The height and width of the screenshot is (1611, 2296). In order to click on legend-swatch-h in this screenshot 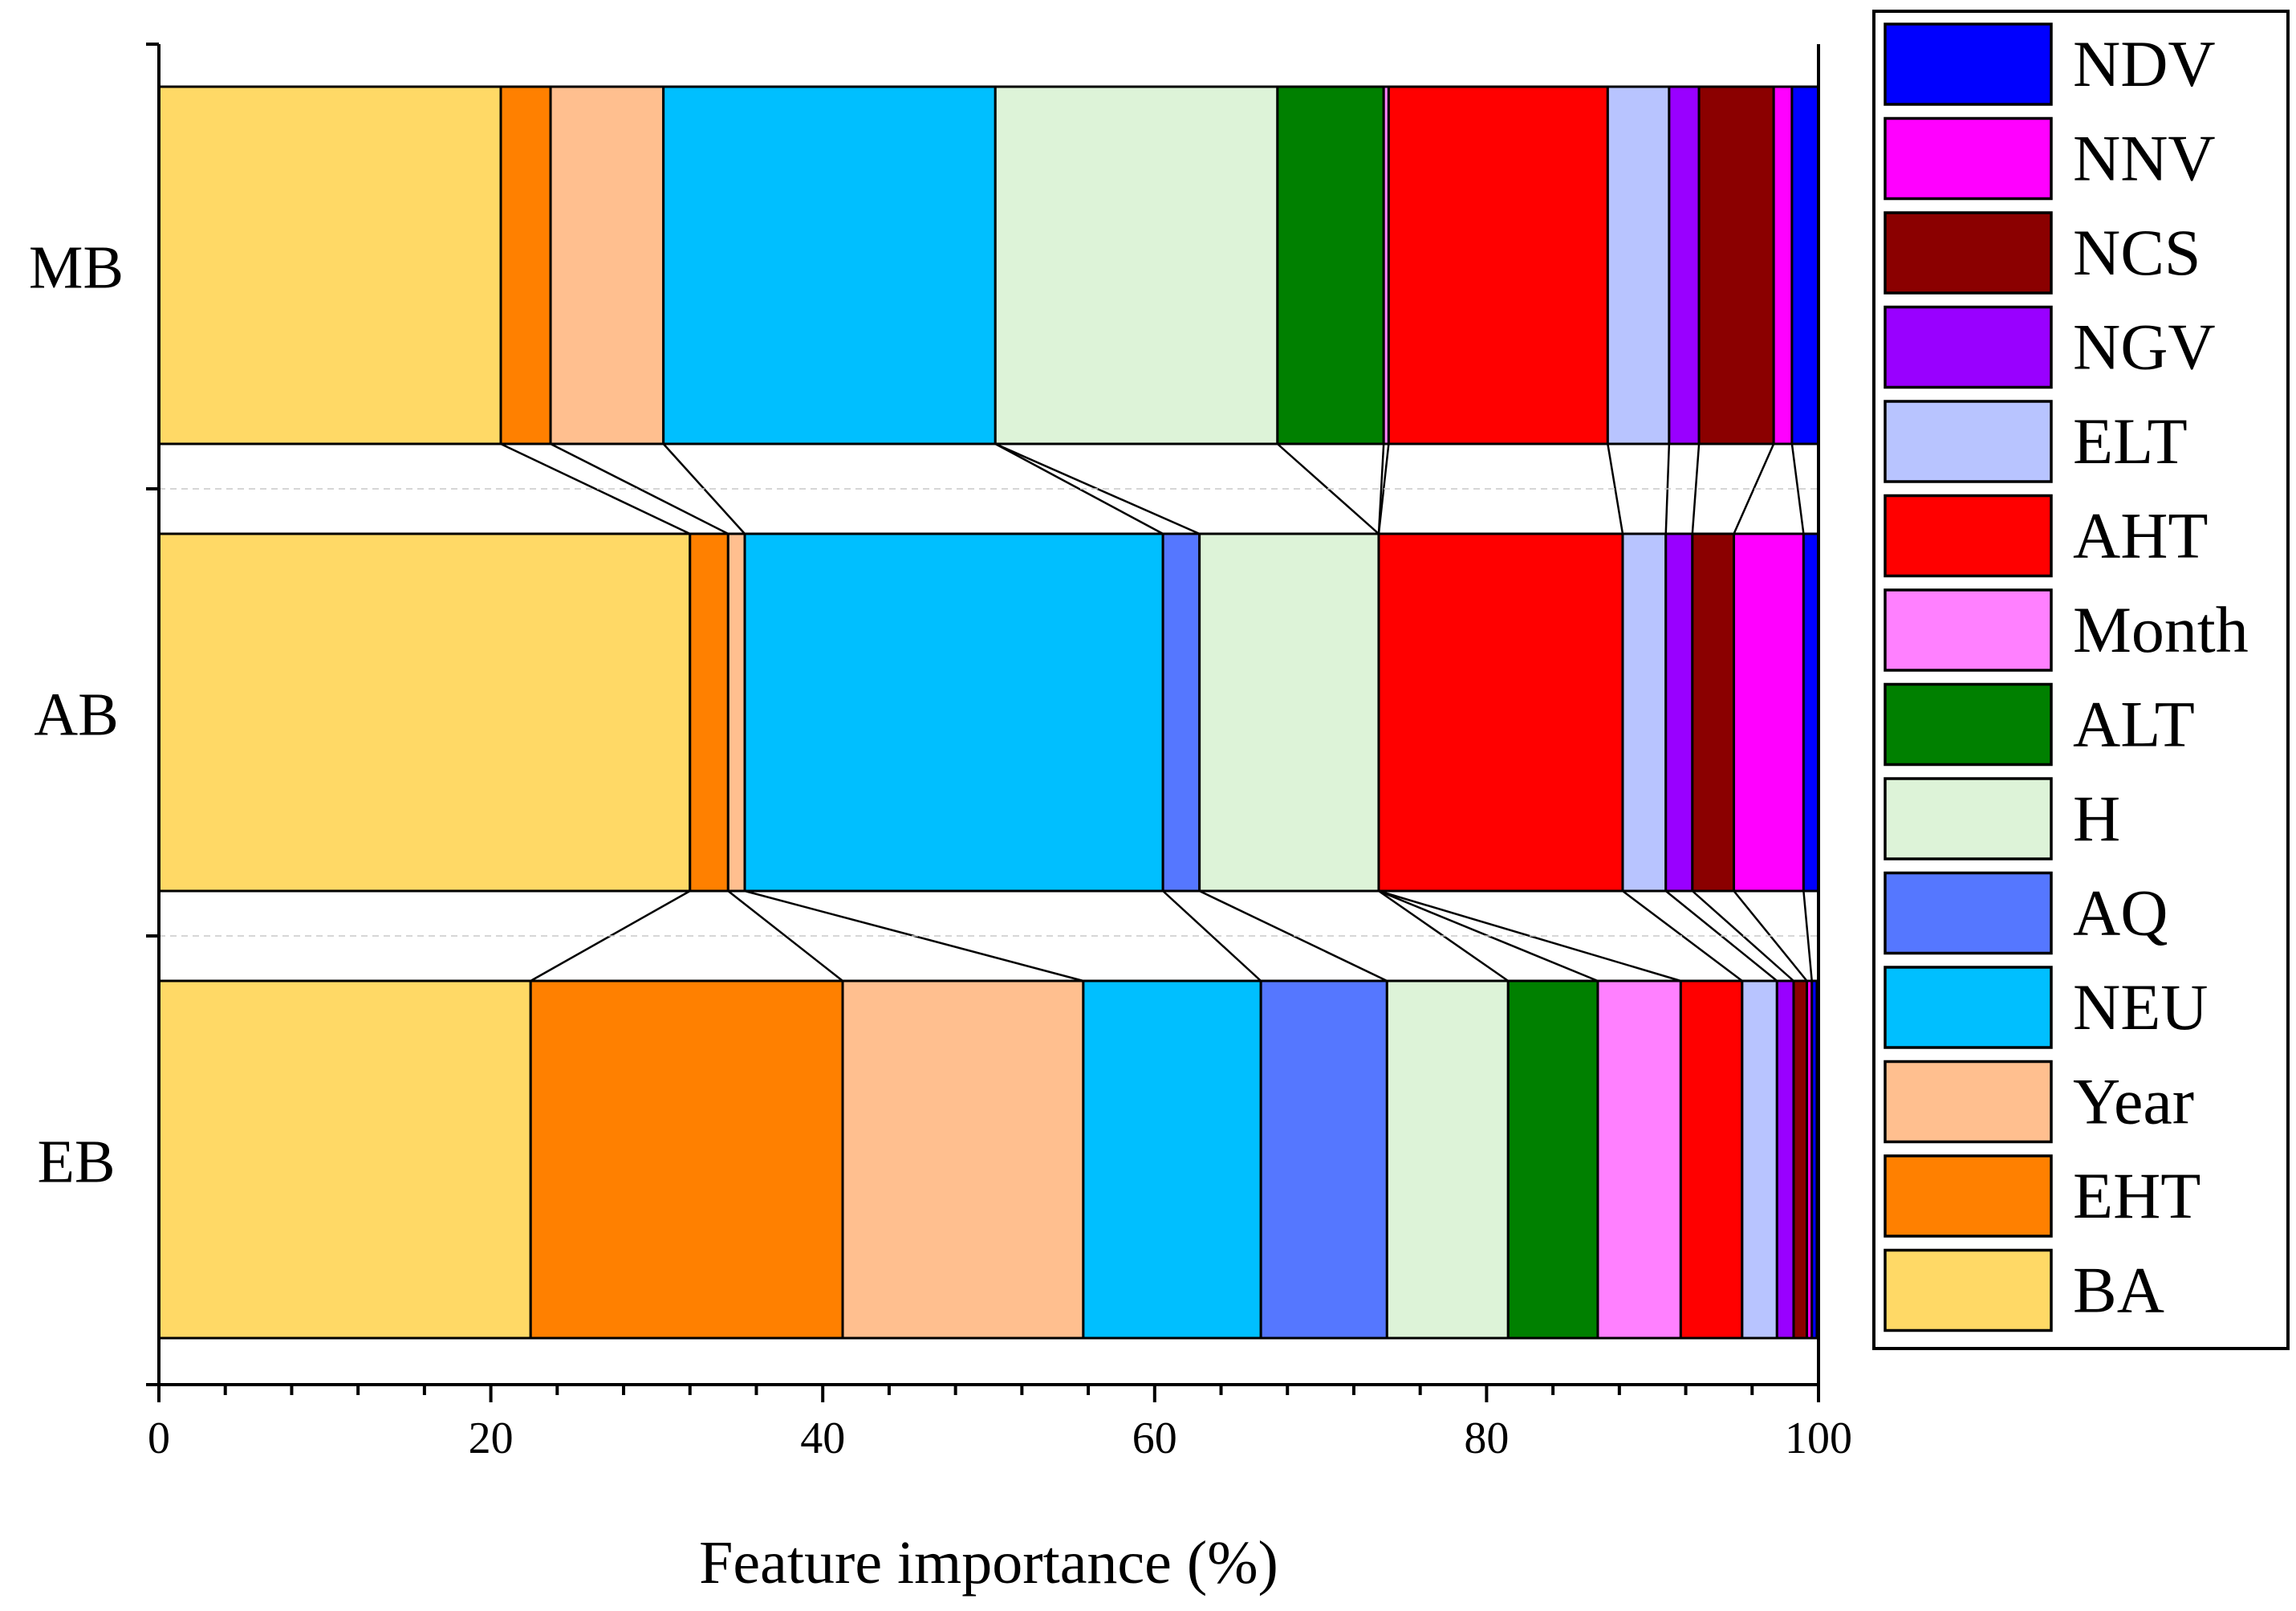, I will do `click(1968, 818)`.